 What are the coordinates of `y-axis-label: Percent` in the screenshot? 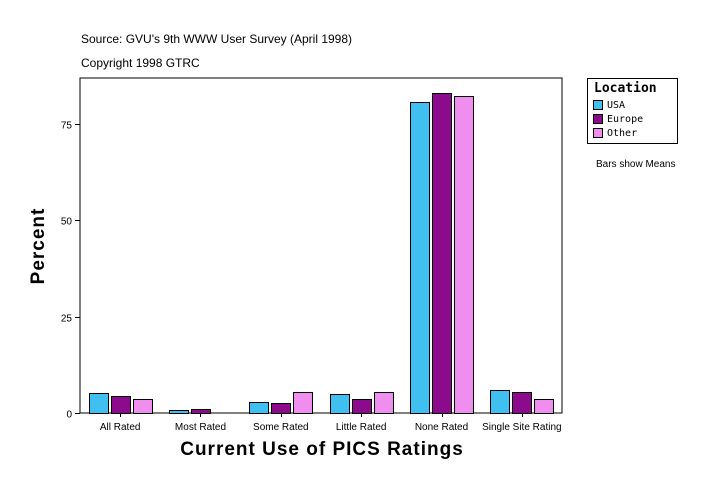 It's located at (38, 246).